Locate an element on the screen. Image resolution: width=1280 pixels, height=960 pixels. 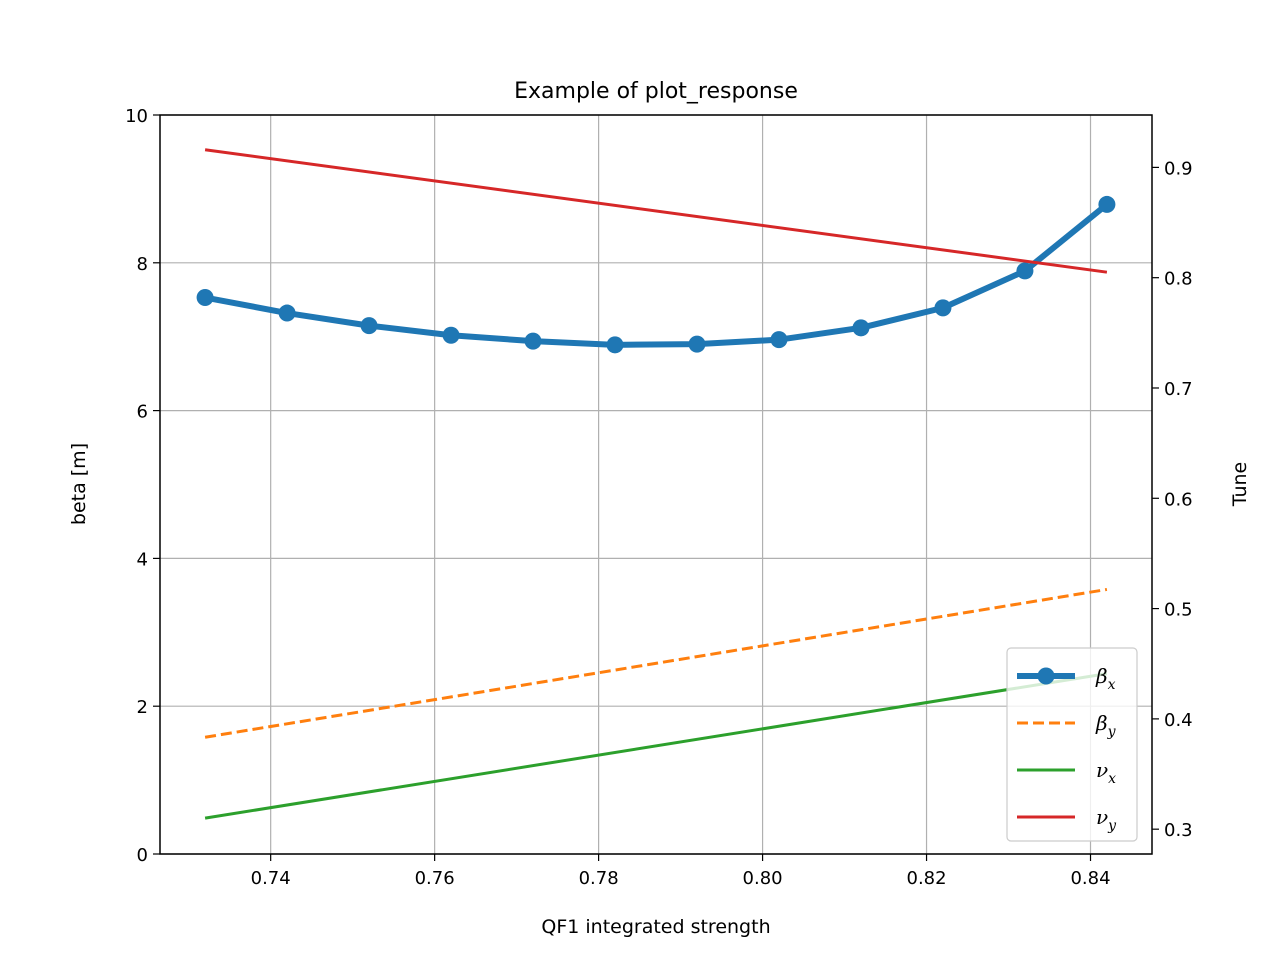
legend-box is located at coordinates (1072, 744).